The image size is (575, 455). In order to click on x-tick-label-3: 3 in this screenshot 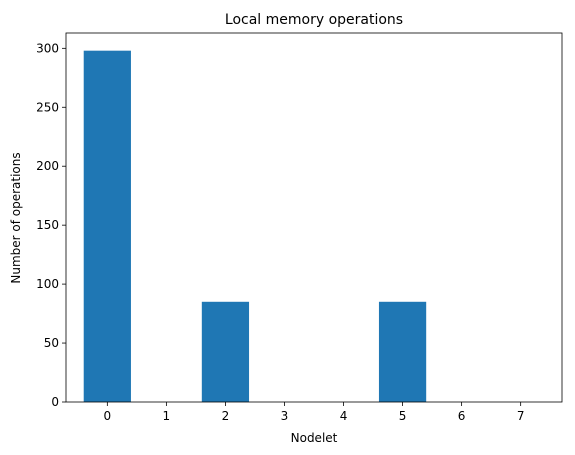, I will do `click(285, 416)`.